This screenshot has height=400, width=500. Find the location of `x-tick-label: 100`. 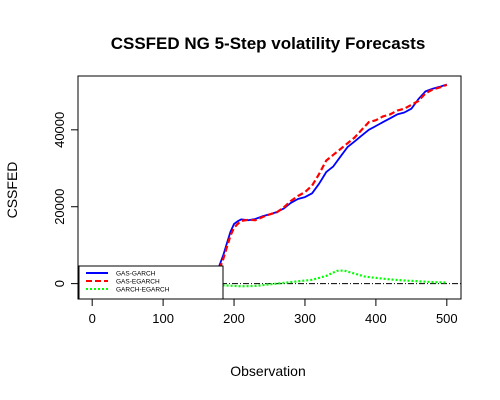

x-tick-label: 100 is located at coordinates (163, 318).